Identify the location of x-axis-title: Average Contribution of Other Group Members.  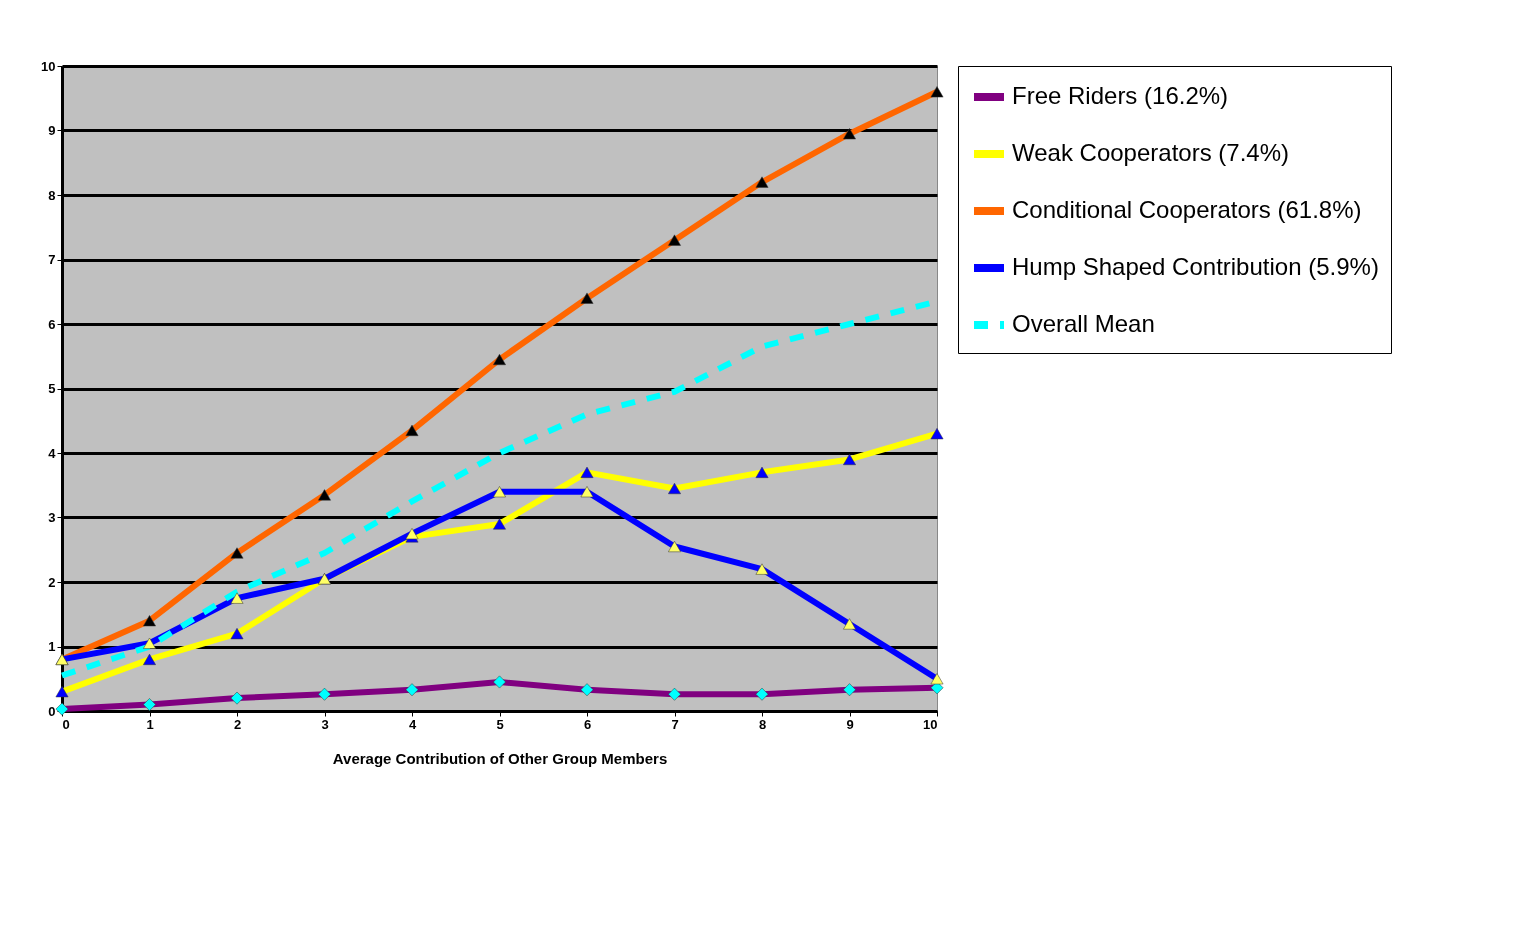
(500, 758).